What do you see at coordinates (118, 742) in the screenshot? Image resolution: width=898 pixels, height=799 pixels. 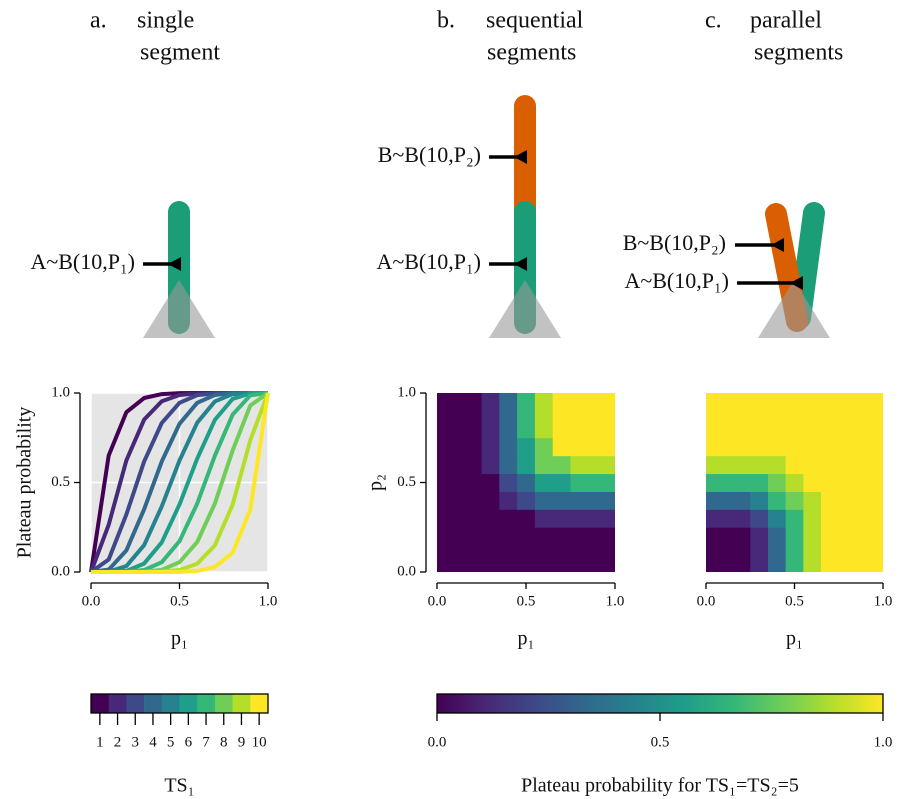 I see `legend-label: 2` at bounding box center [118, 742].